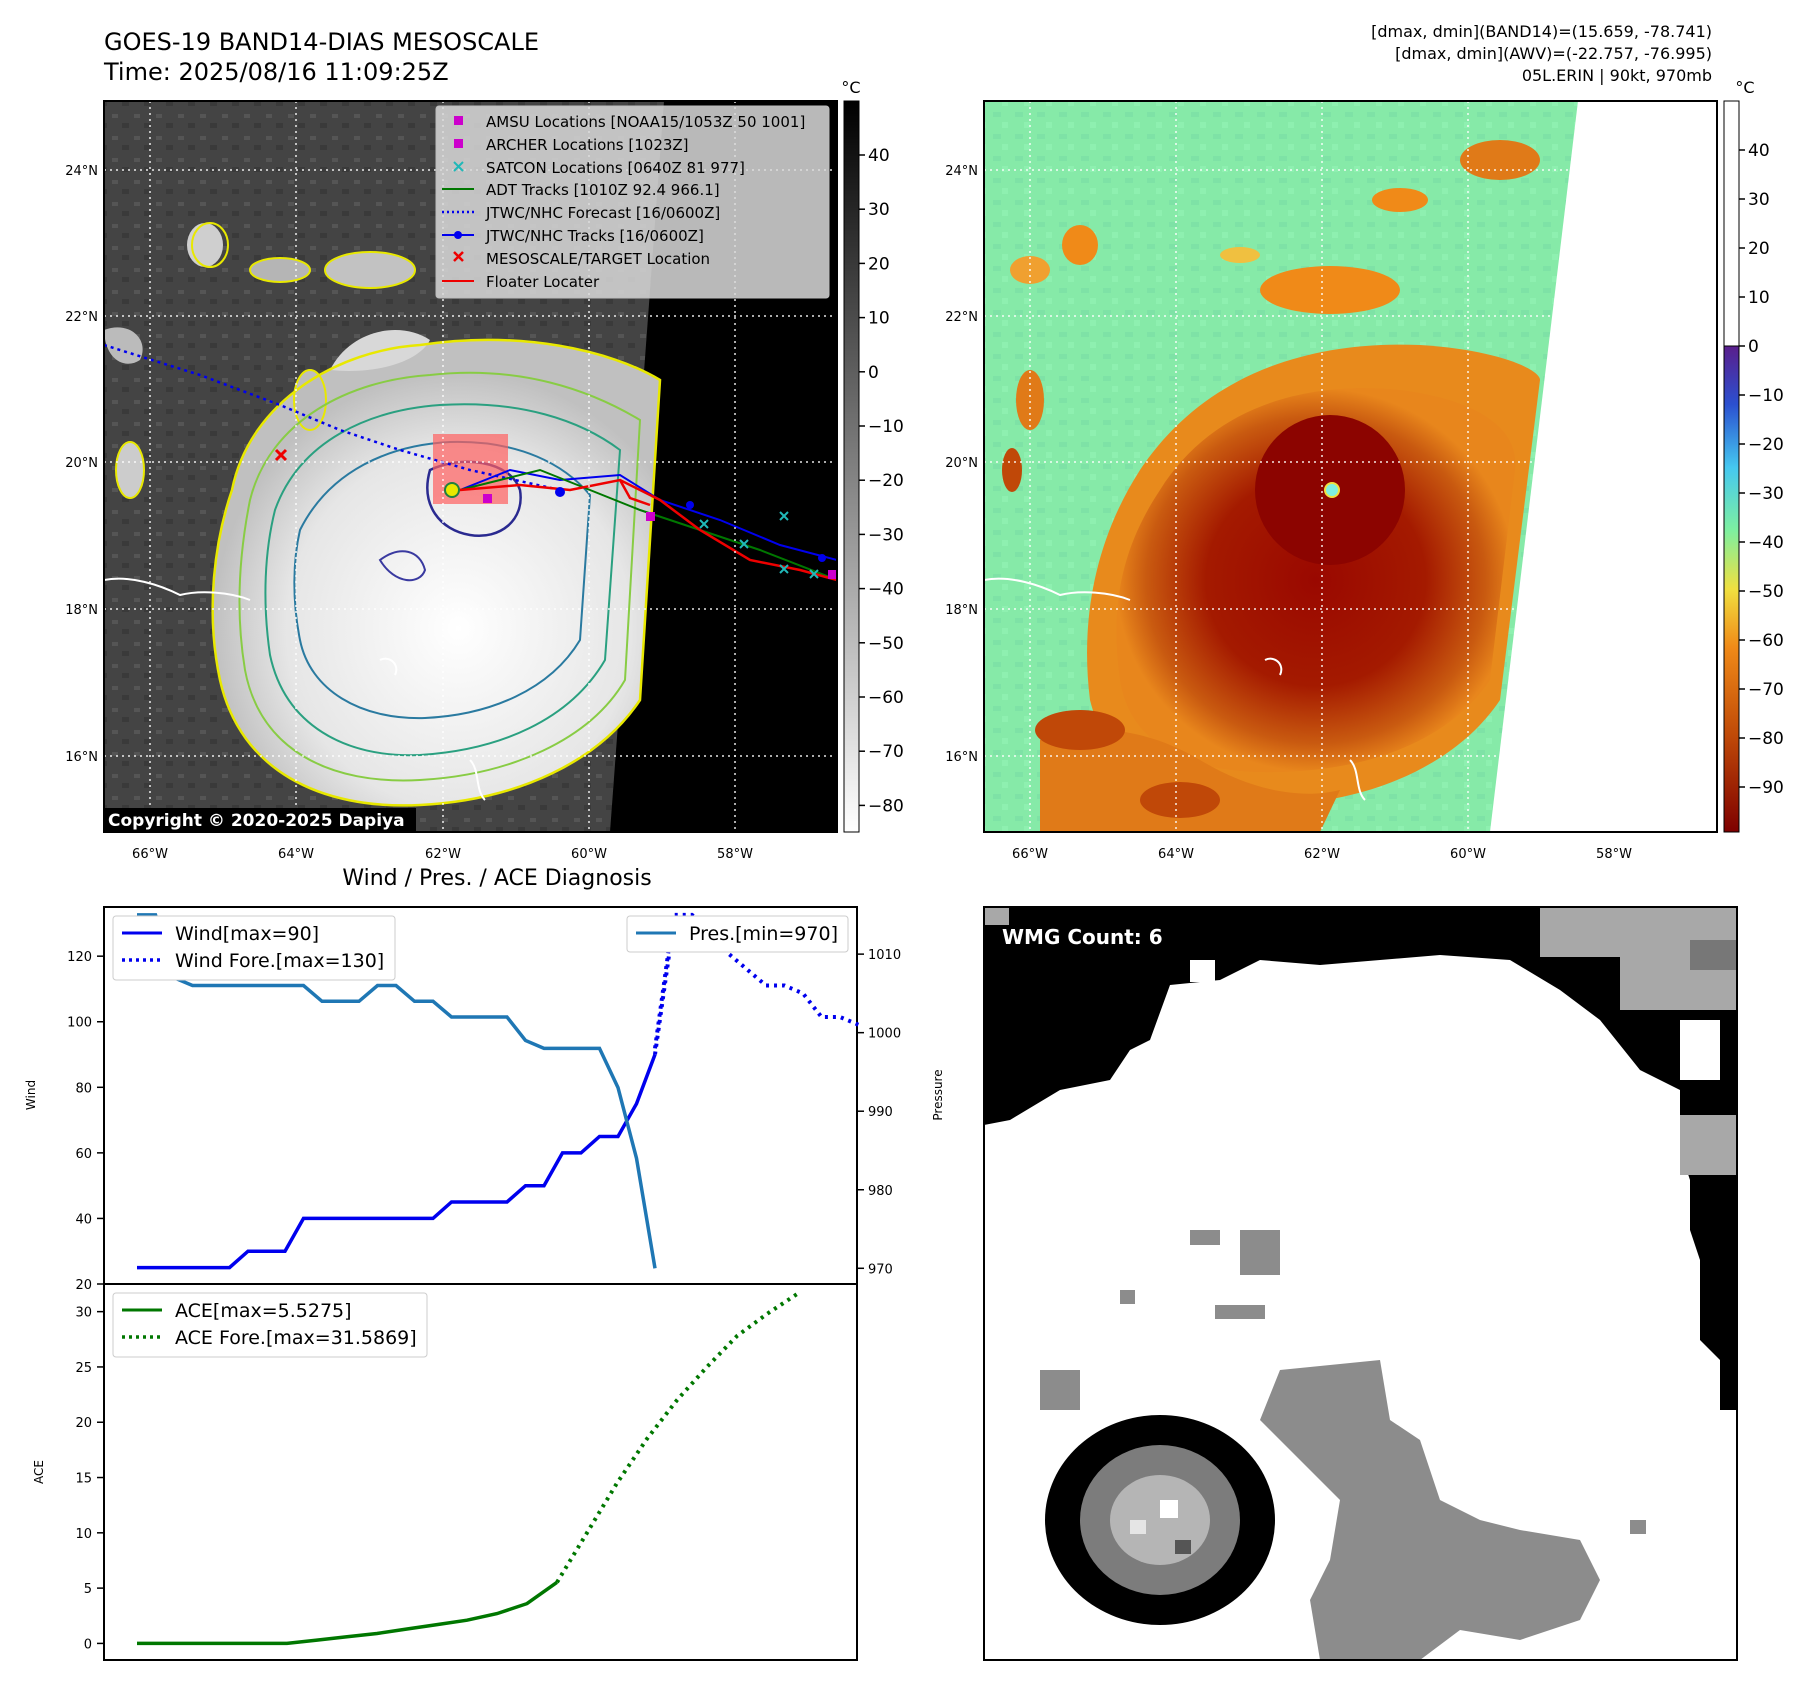 Image resolution: width=1797 pixels, height=1690 pixels. Describe the element at coordinates (886, 590) in the screenshot. I see `gray-colorbar-tick-label: −40` at that location.